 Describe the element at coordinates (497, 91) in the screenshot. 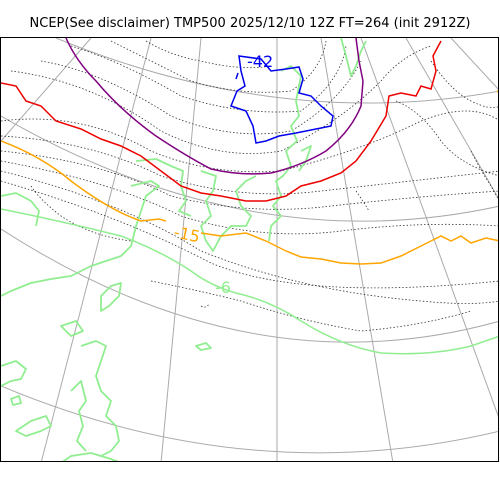

I see `isotherm-fragment-right` at that location.